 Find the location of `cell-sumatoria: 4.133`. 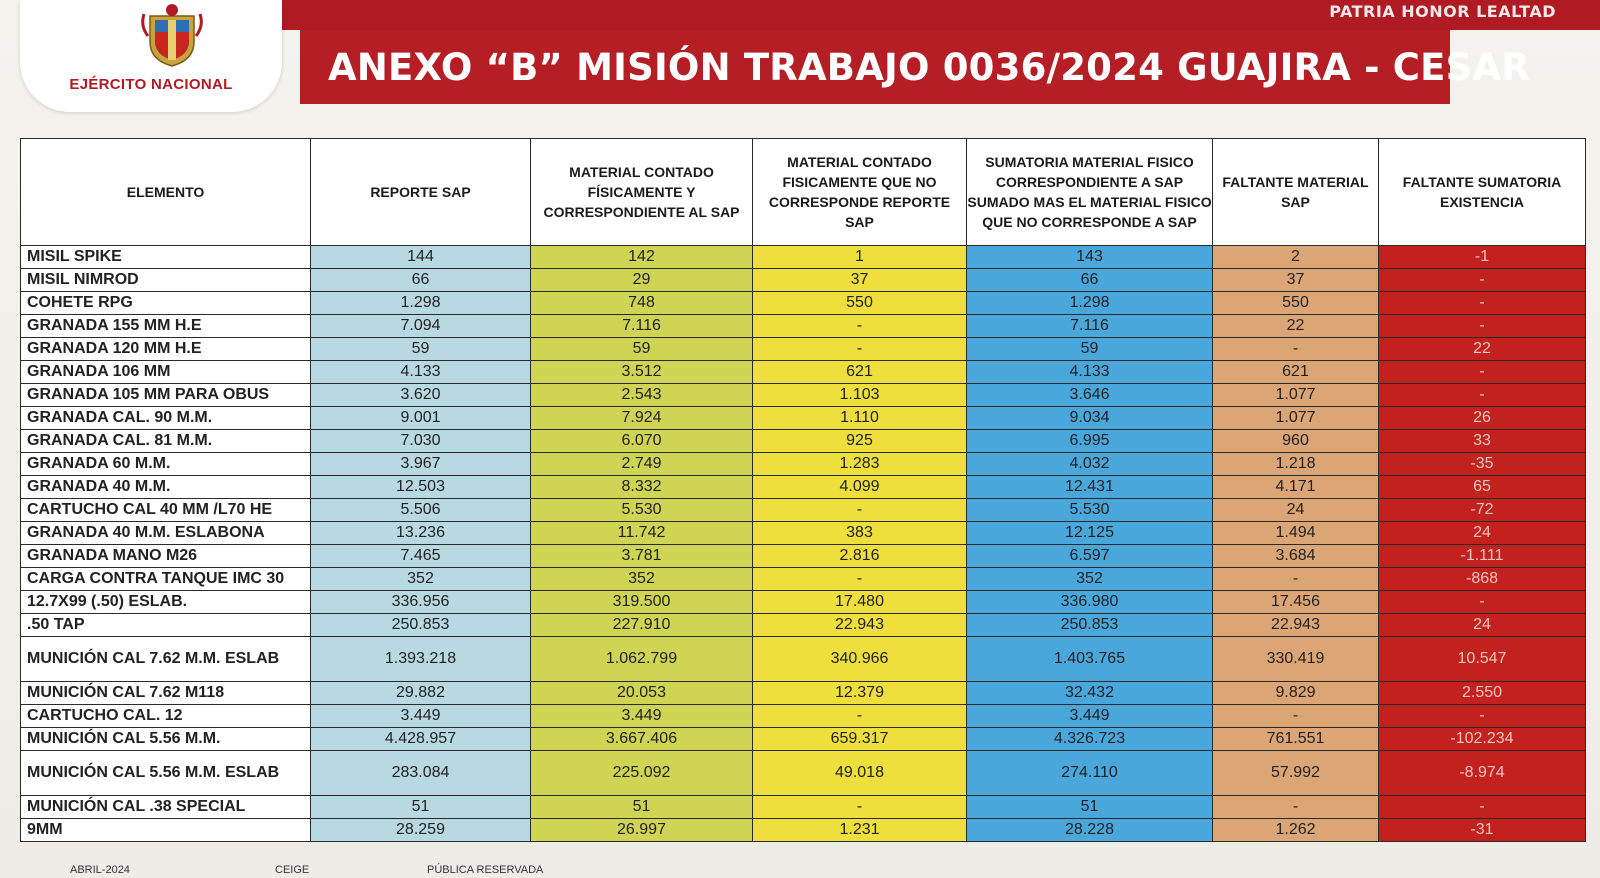

cell-sumatoria: 4.133 is located at coordinates (1089, 372).